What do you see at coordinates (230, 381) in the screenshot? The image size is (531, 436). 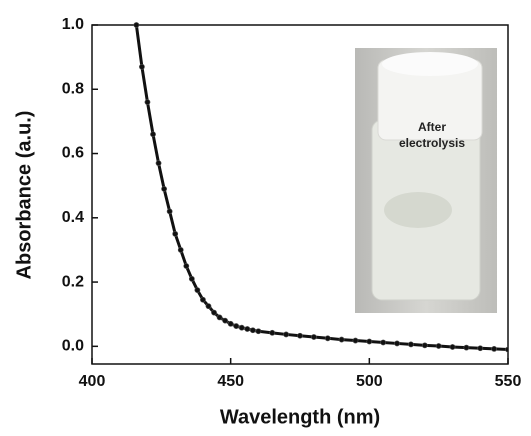 I see `x-tick-label: 450` at bounding box center [230, 381].